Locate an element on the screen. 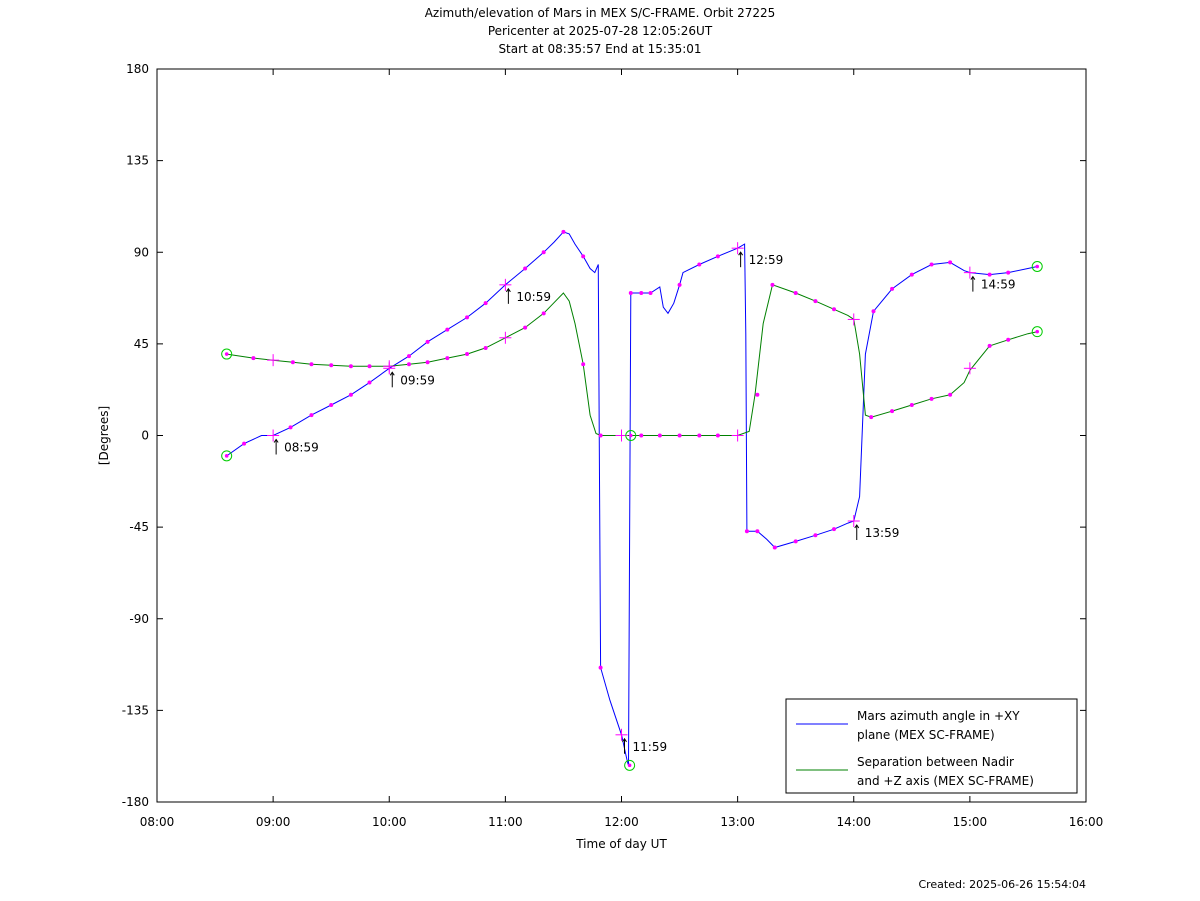  hour-label-group: 12:59 is located at coordinates (761, 259).